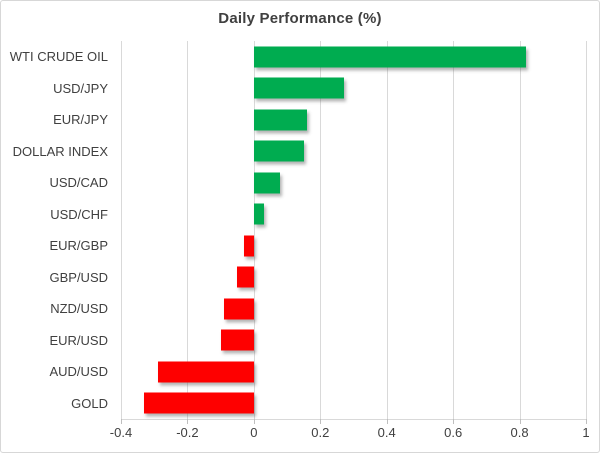  Describe the element at coordinates (199, 403) in the screenshot. I see `bar-gold` at that location.